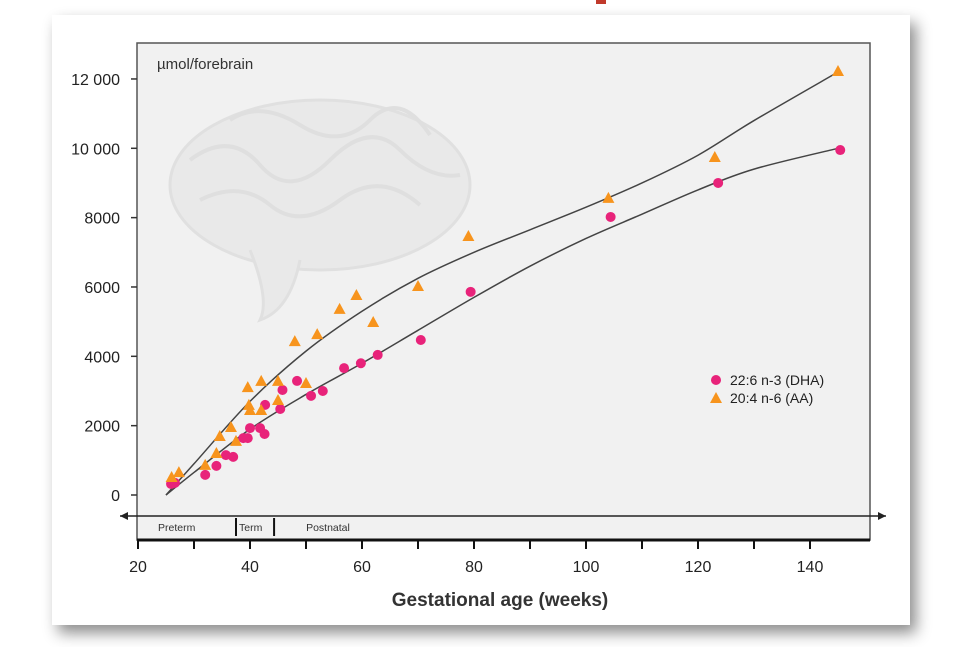  What do you see at coordinates (177, 528) in the screenshot?
I see `period-label-preterm: Preterm` at bounding box center [177, 528].